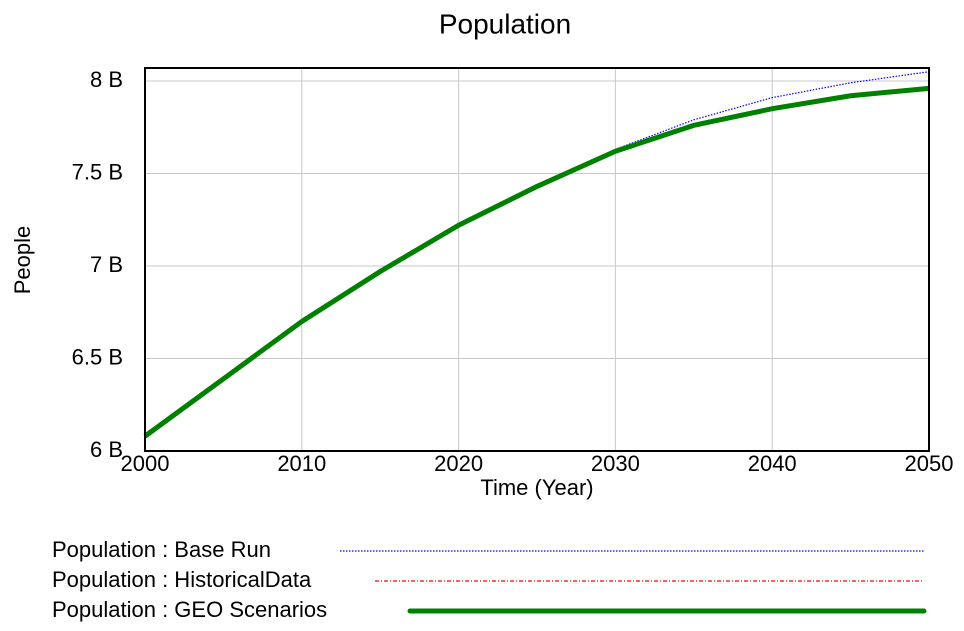  I want to click on x-tick-label: 2010, so click(301, 463).